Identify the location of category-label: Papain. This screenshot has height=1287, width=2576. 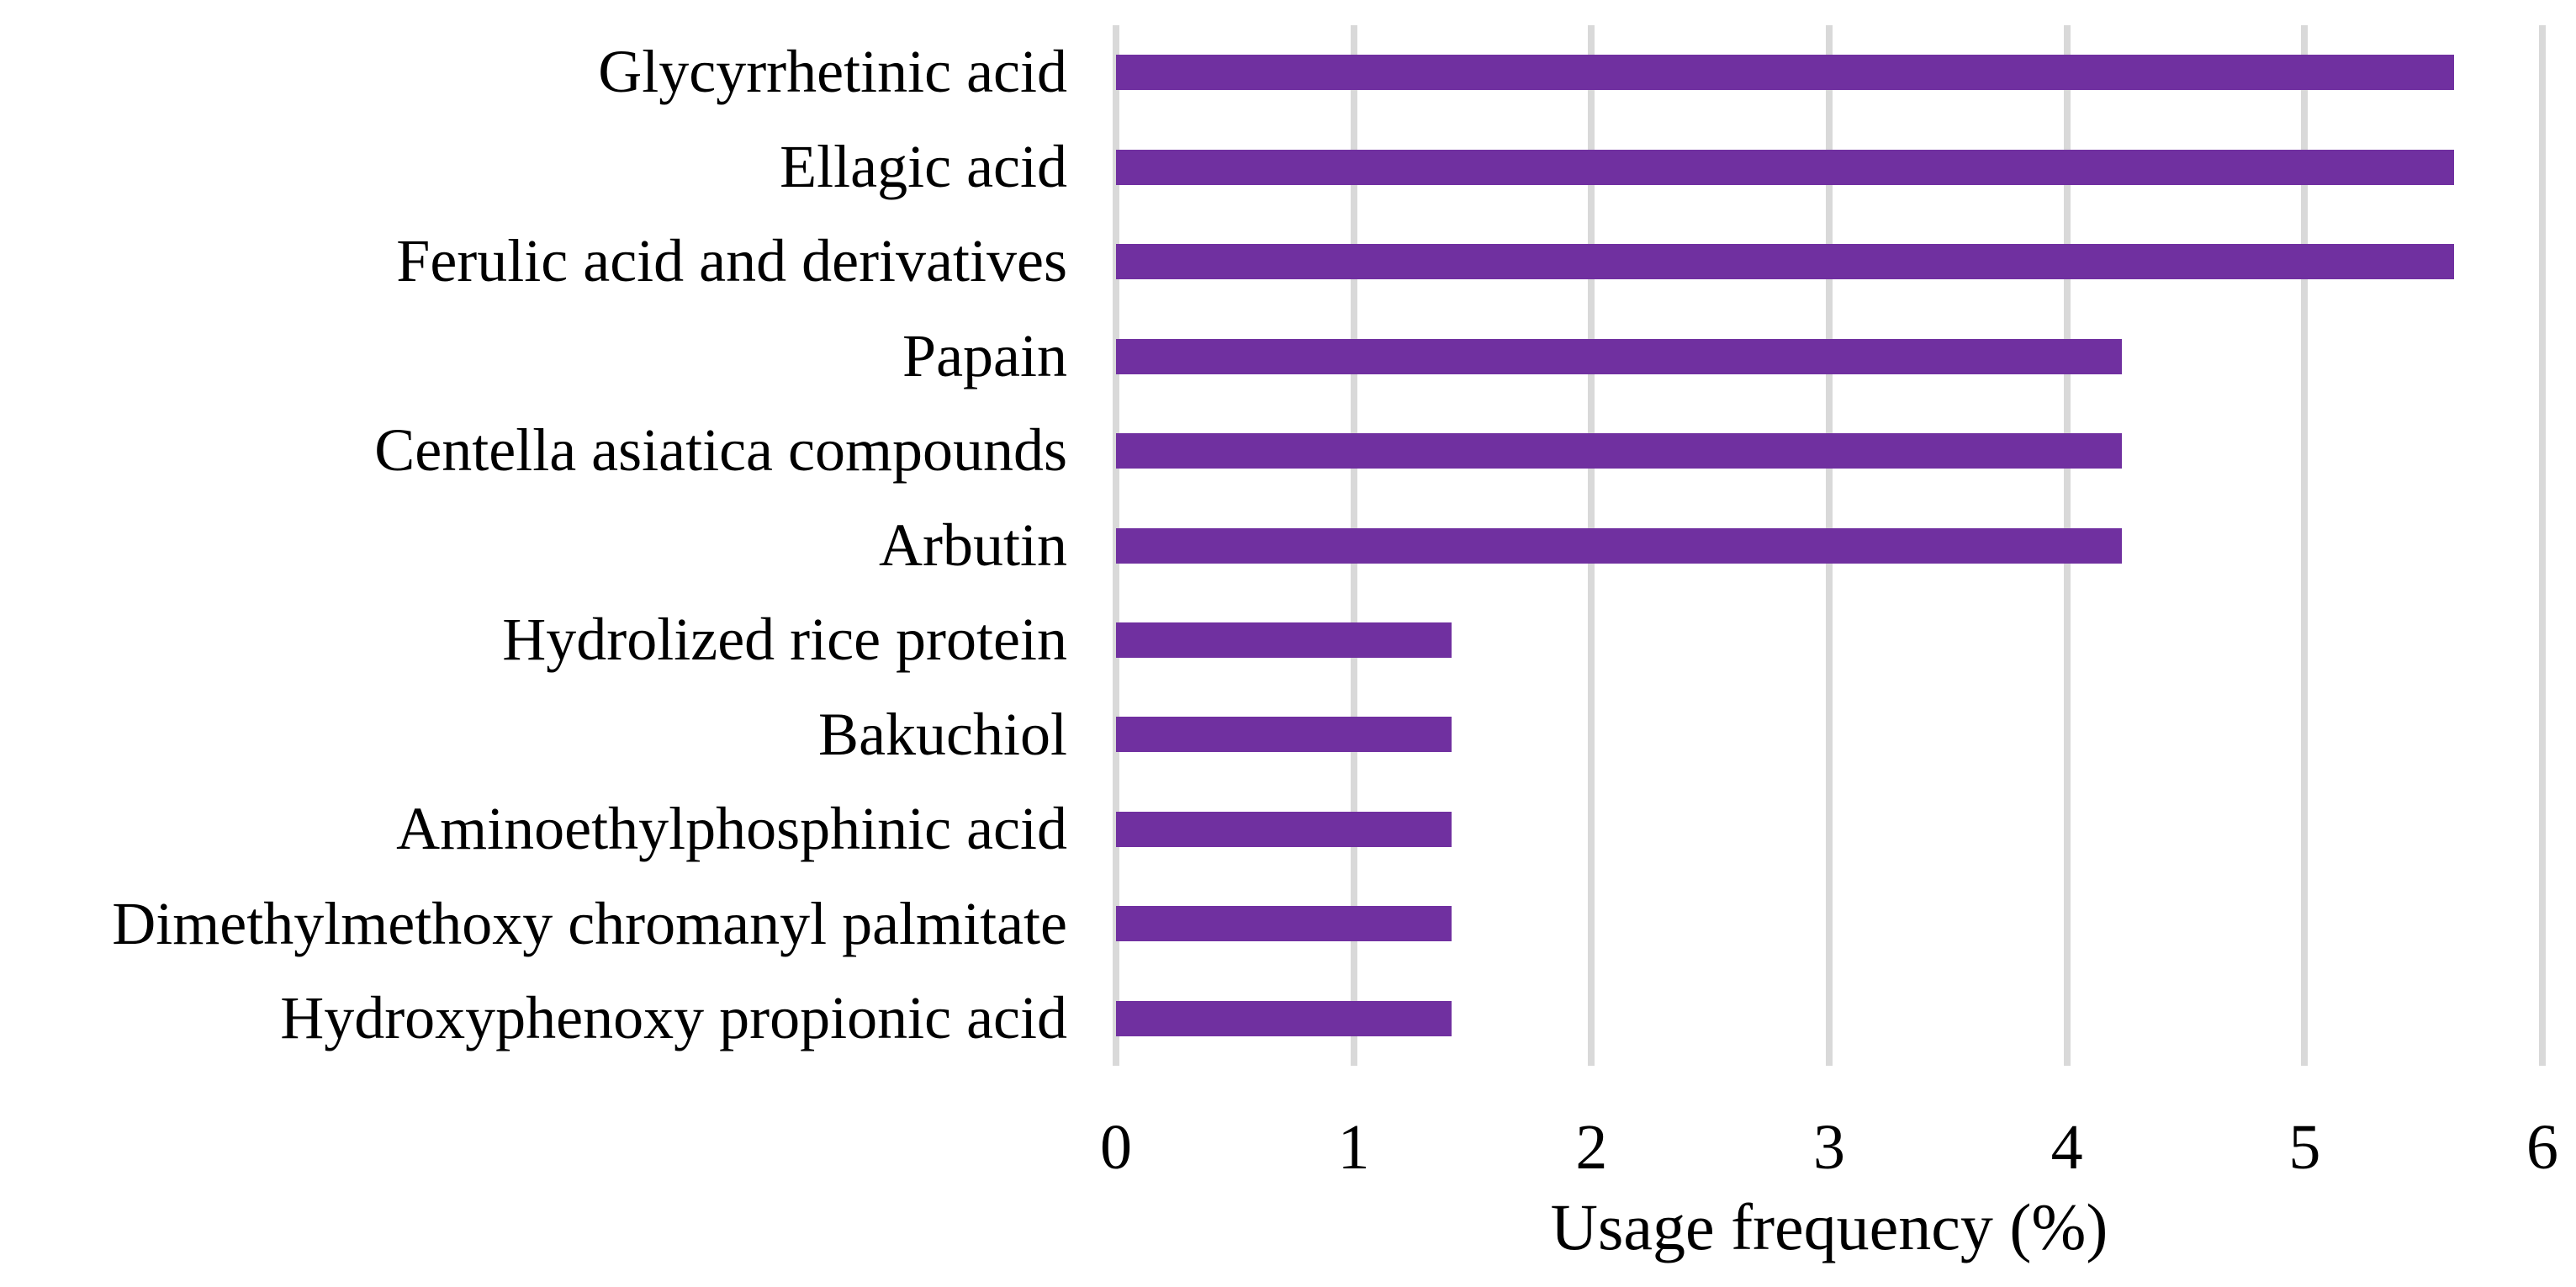
(984, 355).